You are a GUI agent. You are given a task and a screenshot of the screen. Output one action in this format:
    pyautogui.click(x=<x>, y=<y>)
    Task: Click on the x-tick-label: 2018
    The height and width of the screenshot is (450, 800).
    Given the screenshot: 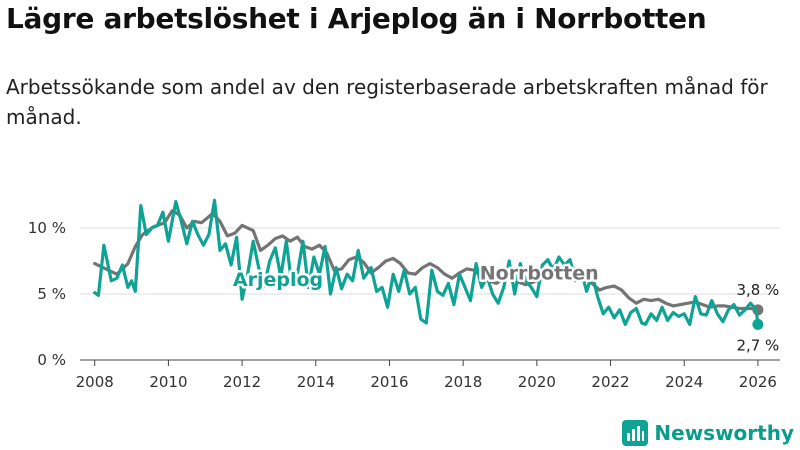 What is the action you would take?
    pyautogui.click(x=463, y=382)
    